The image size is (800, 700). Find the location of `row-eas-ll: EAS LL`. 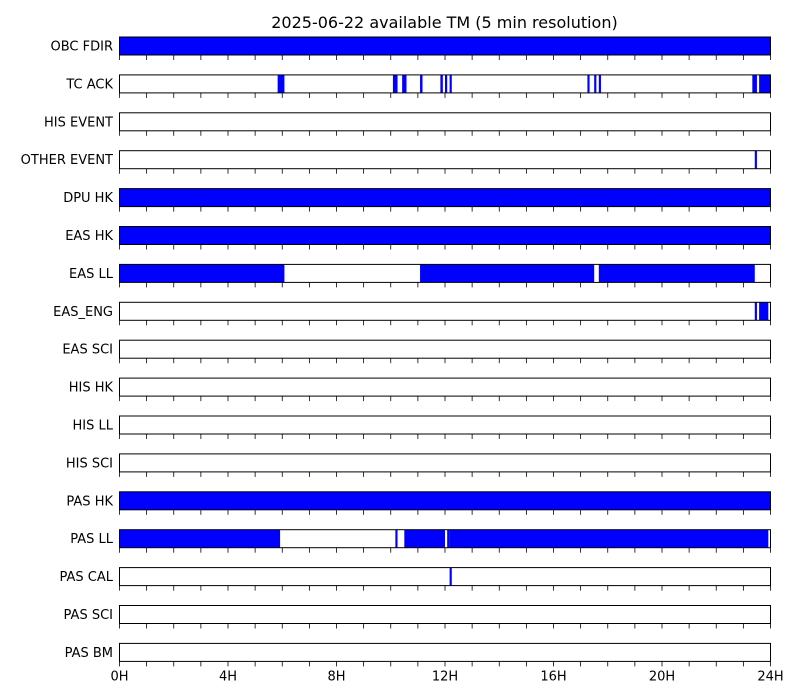

row-eas-ll: EAS LL is located at coordinates (420, 275).